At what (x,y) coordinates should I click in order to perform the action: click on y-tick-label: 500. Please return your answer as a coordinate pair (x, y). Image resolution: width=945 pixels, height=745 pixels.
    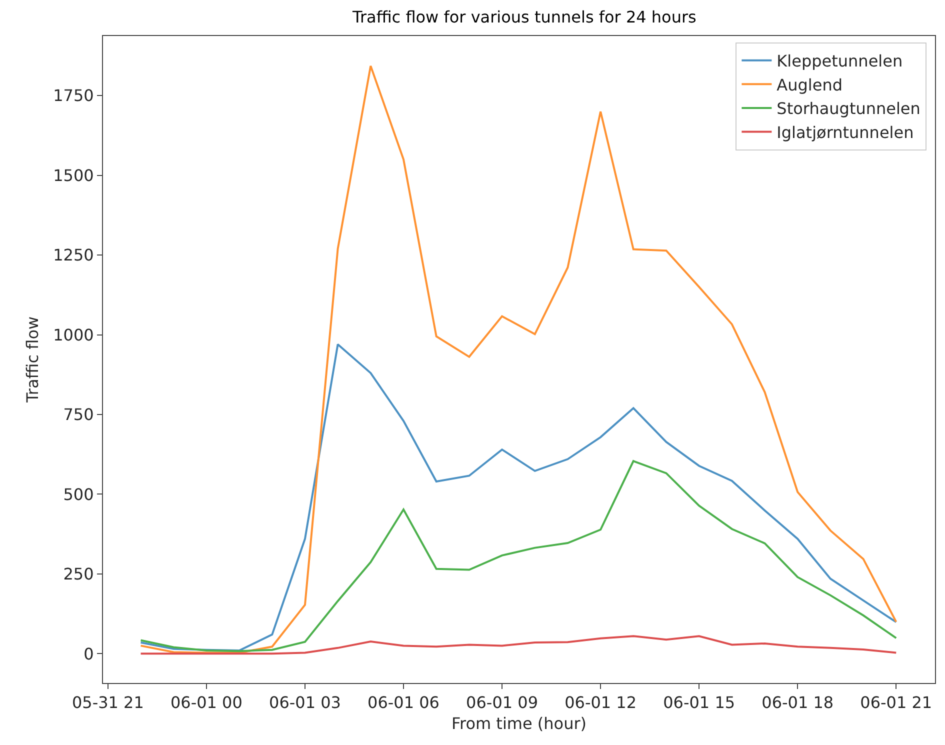
    Looking at the image, I should click on (78, 494).